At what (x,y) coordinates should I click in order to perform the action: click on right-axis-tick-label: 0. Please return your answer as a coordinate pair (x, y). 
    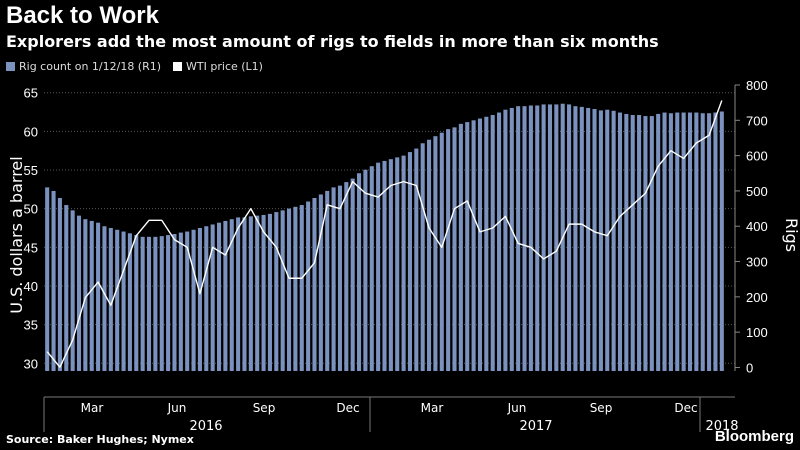
    Looking at the image, I should click on (749, 367).